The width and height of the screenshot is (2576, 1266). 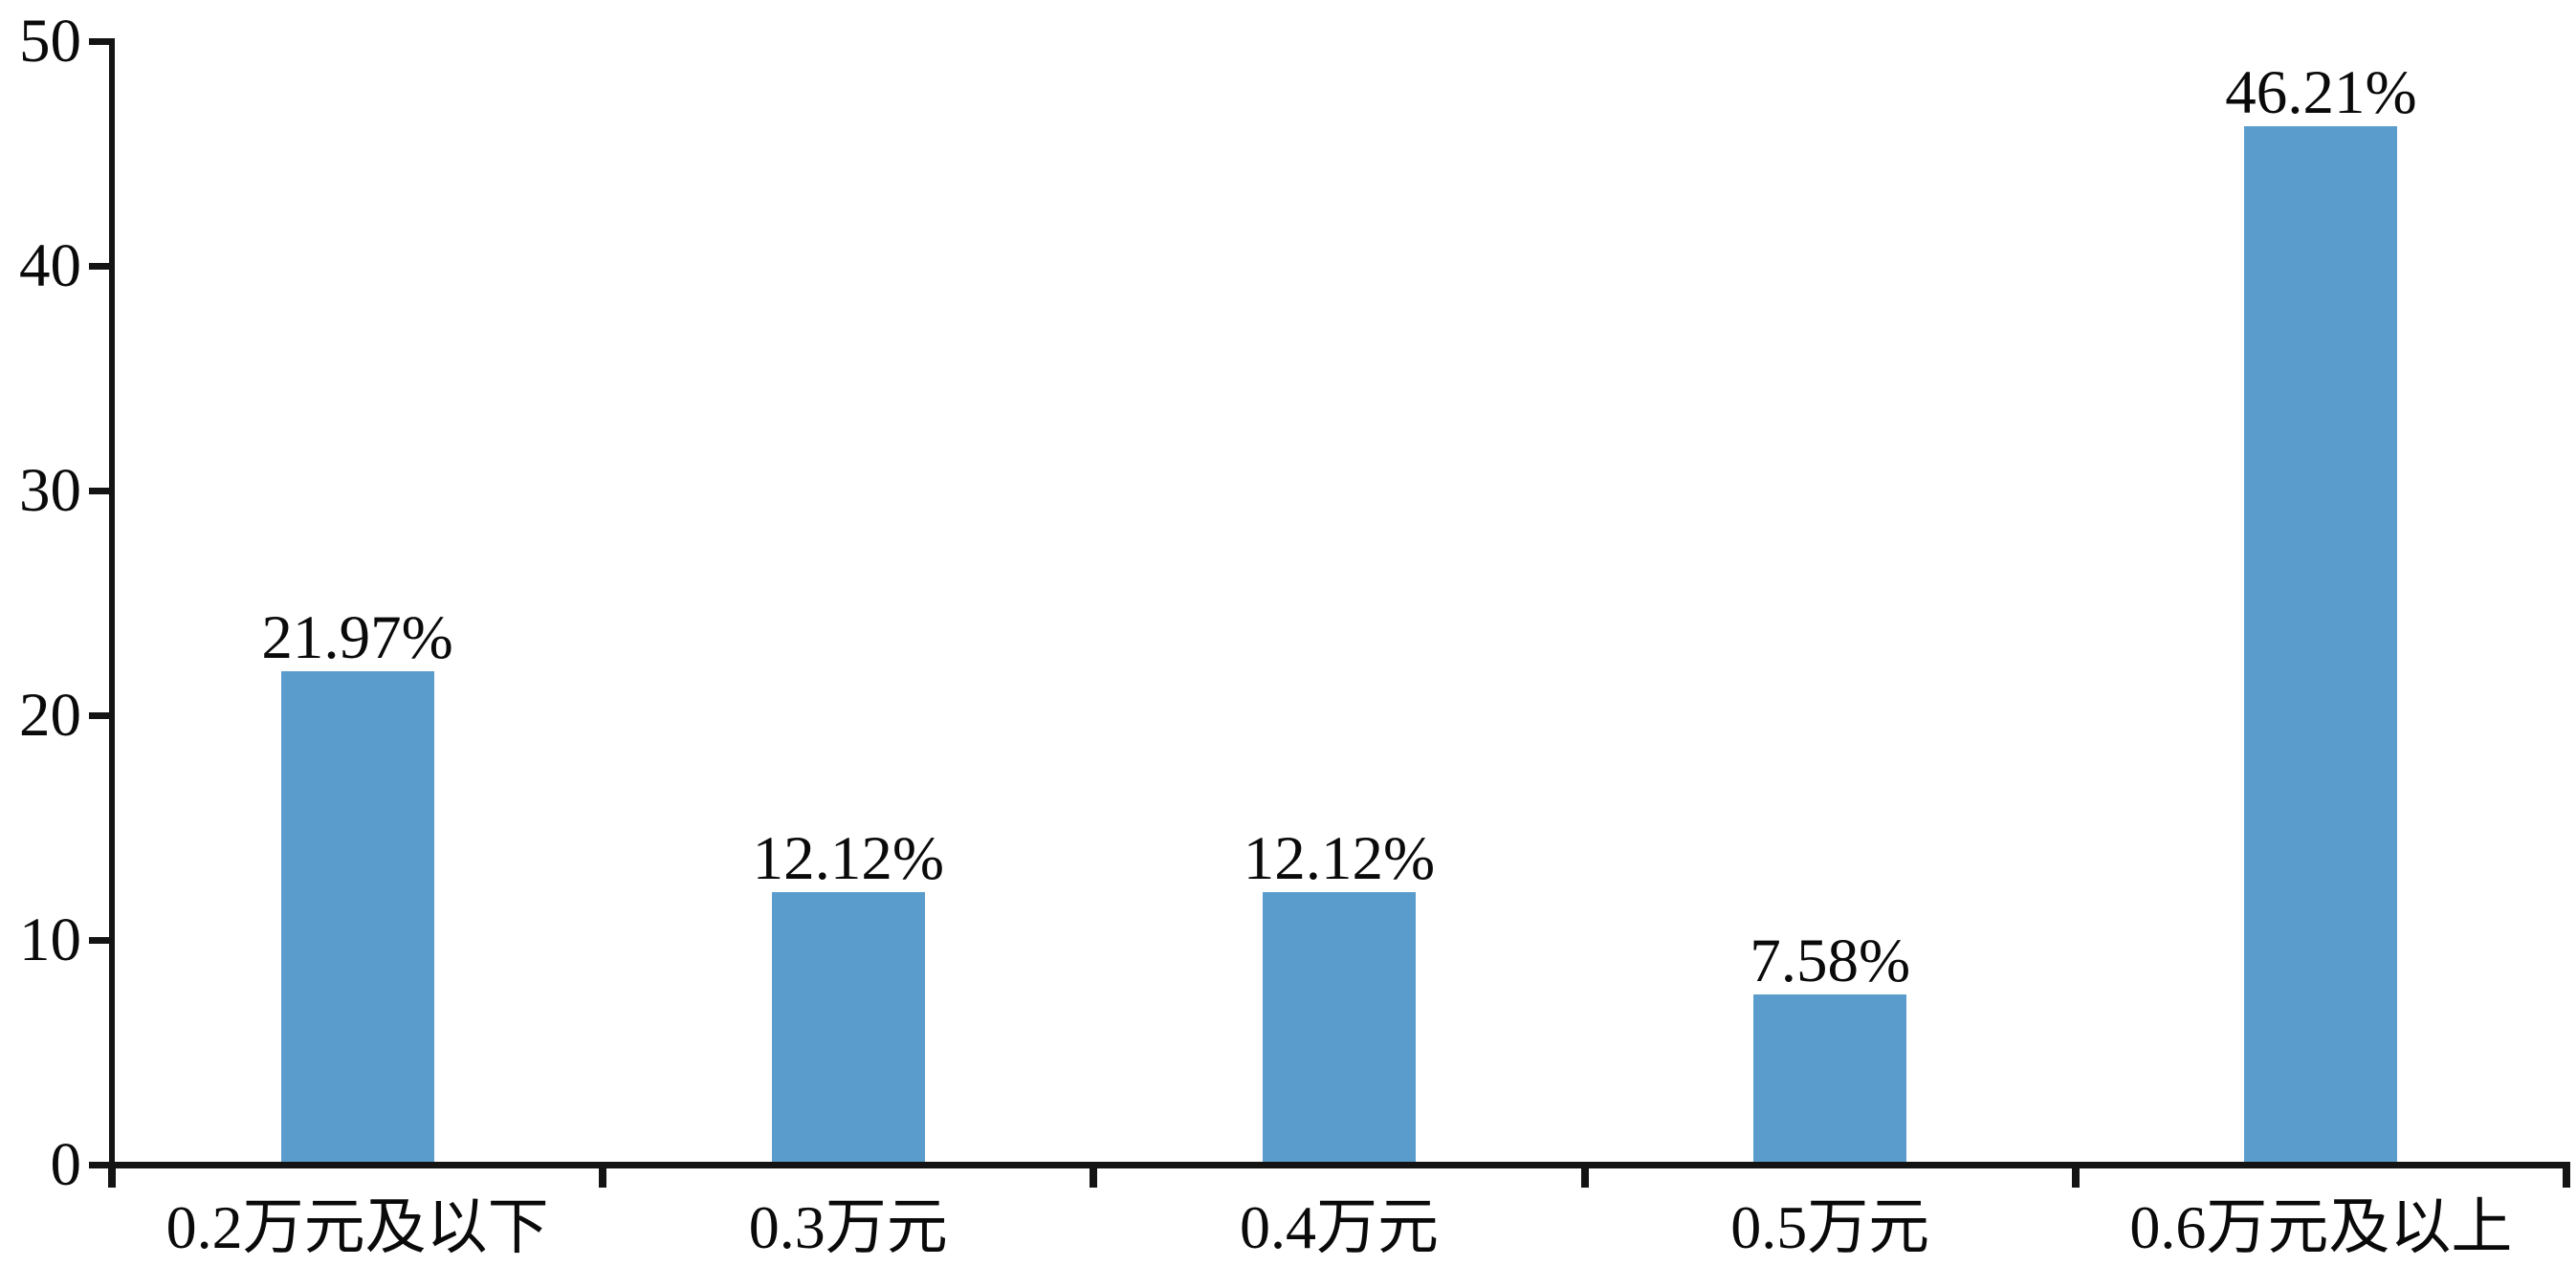 What do you see at coordinates (2321, 93) in the screenshot?
I see `bar-value-label: 46.21%` at bounding box center [2321, 93].